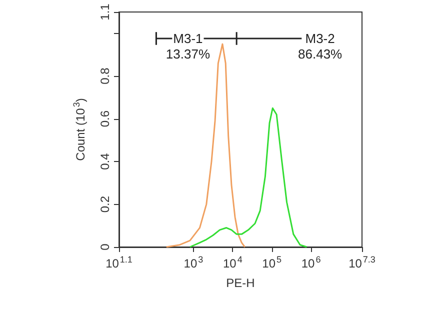 This screenshot has height=324, width=431. Describe the element at coordinates (105, 11) in the screenshot. I see `y-tick-label: 1.1` at that location.